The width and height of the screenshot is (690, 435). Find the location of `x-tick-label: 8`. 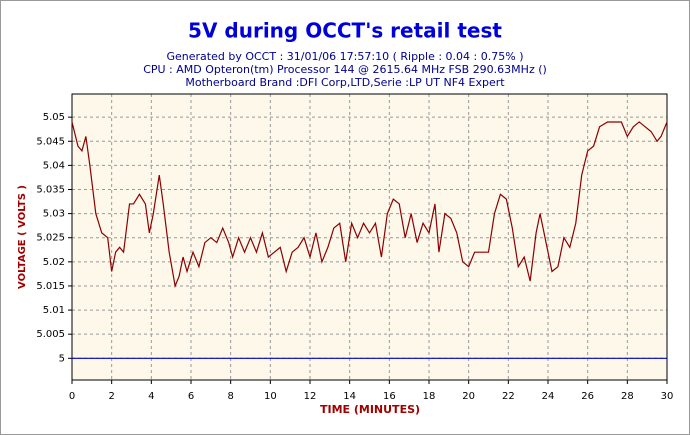

x-tick-label: 8 is located at coordinates (230, 396).